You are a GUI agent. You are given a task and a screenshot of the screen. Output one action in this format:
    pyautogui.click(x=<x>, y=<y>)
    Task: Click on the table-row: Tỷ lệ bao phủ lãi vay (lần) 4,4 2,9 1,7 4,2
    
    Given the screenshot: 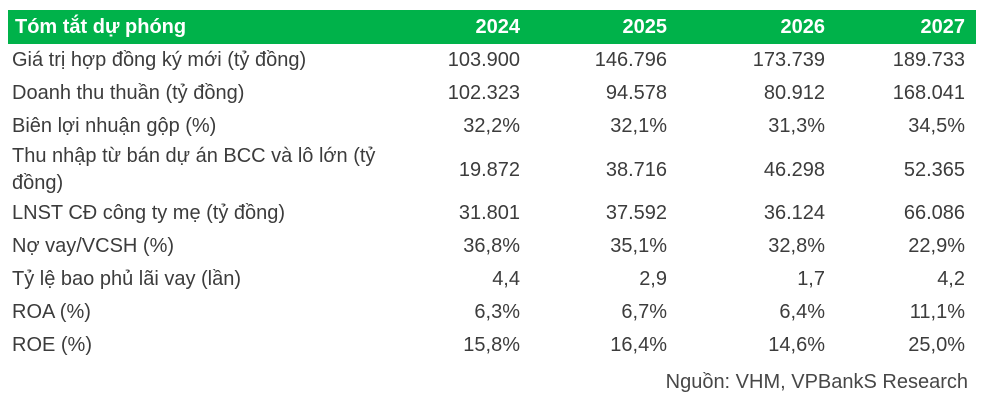 What is the action you would take?
    pyautogui.click(x=492, y=279)
    